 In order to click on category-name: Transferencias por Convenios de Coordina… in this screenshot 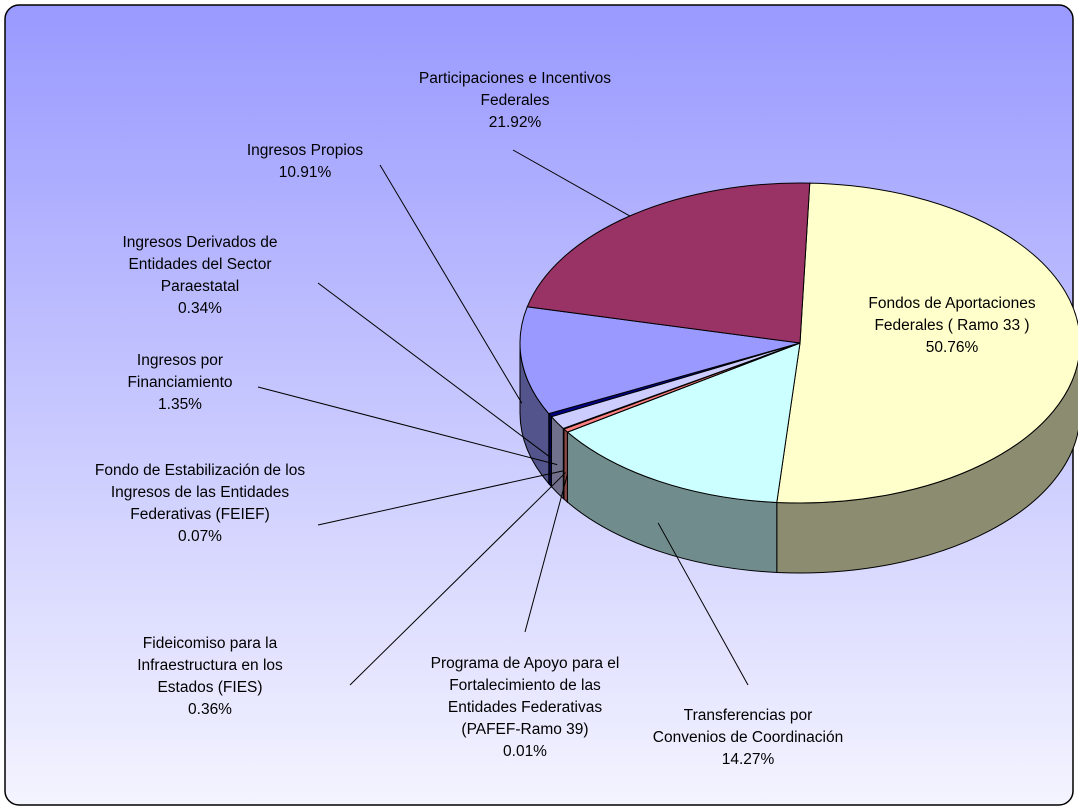, I will do `click(748, 726)`.